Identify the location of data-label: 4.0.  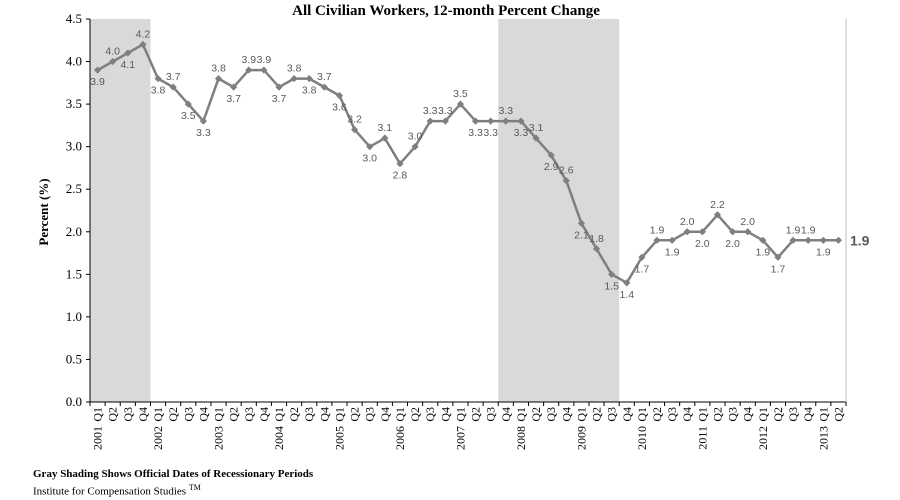
(112, 52).